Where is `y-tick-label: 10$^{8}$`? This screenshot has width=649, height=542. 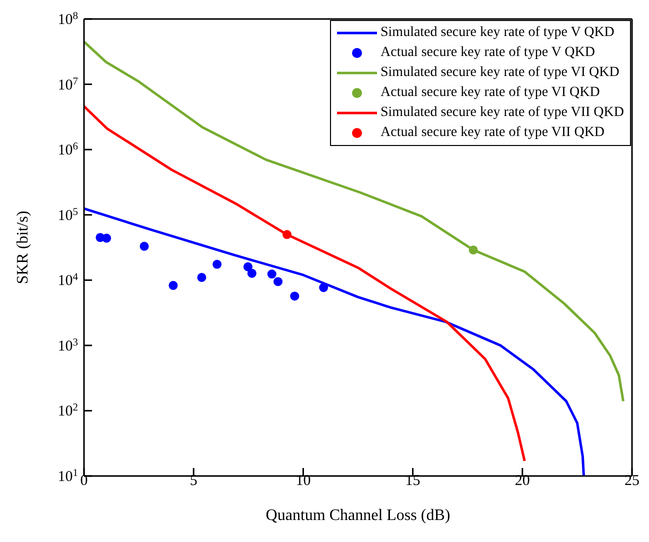
y-tick-label: 10$^{8}$ is located at coordinates (68, 19).